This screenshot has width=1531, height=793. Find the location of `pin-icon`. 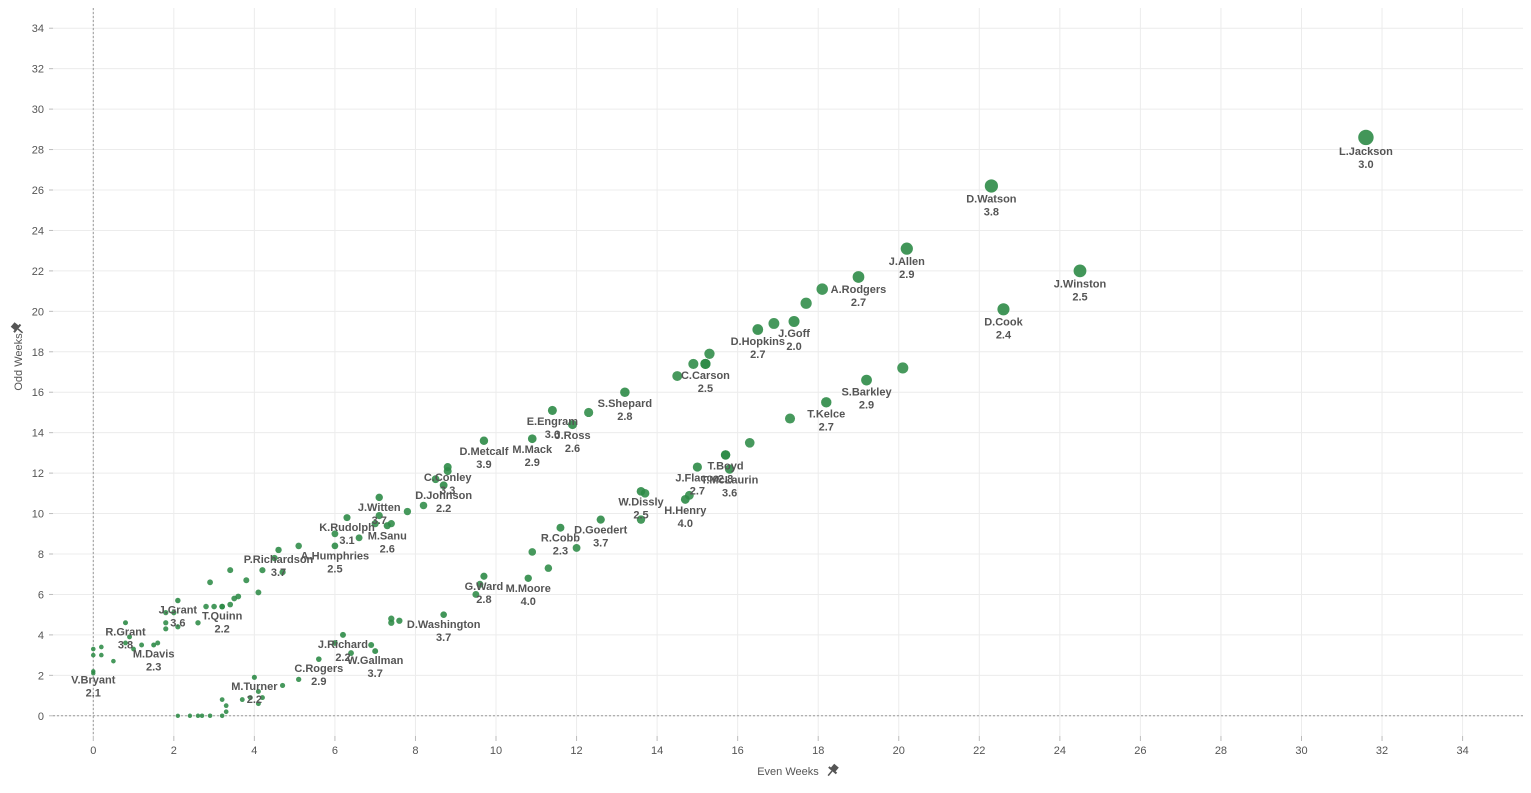

pin-icon is located at coordinates (17, 329).